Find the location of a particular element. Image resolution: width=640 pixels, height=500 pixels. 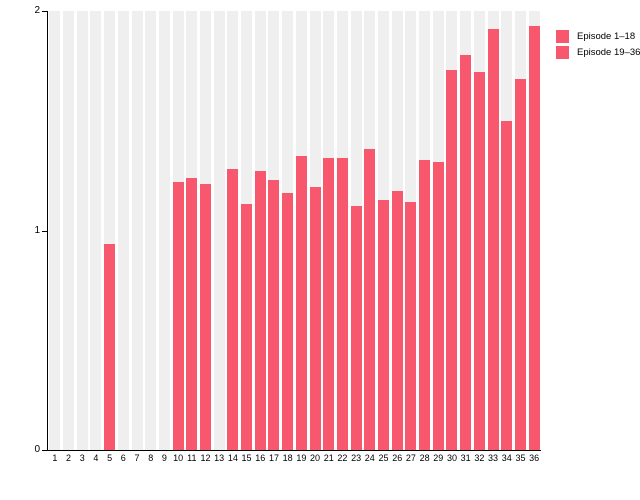

legend-item-2: Episode 19–36 is located at coordinates (598, 52).